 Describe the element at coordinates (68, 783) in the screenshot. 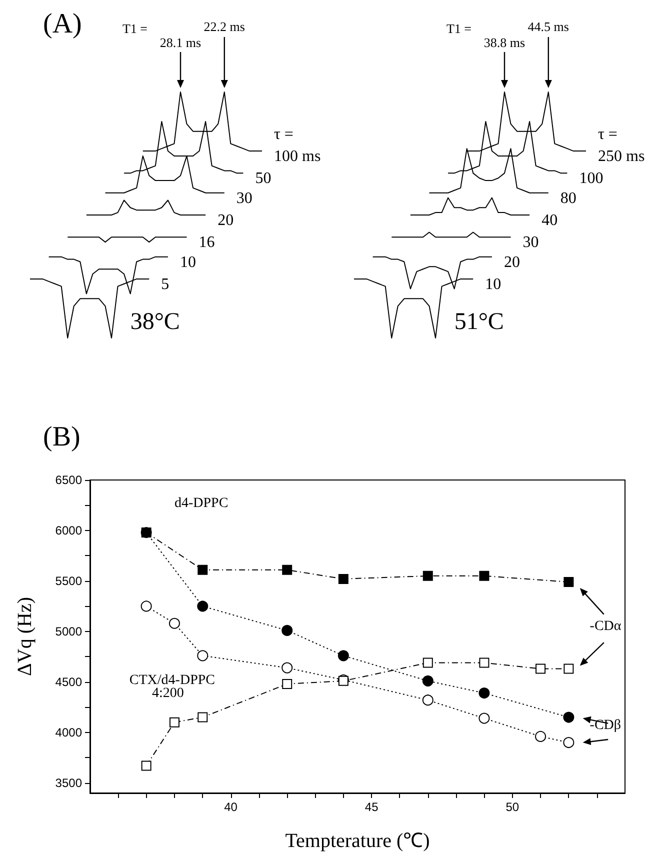

I see `y-tick-label: 3500` at that location.